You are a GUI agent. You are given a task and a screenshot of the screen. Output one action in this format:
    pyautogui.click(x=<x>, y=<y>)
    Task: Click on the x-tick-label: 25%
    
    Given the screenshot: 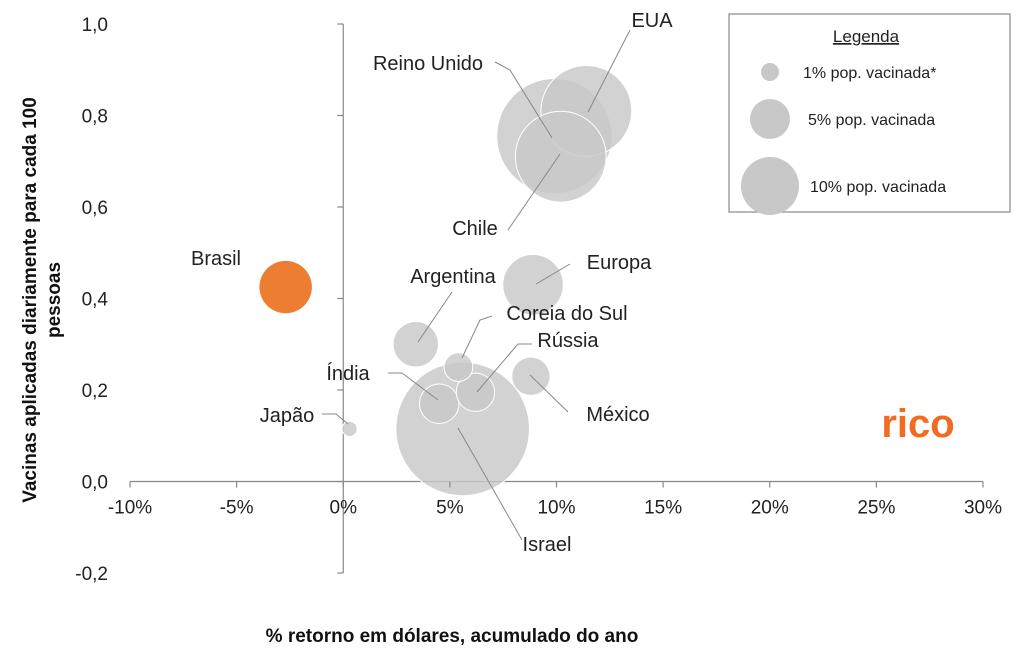 What is the action you would take?
    pyautogui.click(x=876, y=508)
    